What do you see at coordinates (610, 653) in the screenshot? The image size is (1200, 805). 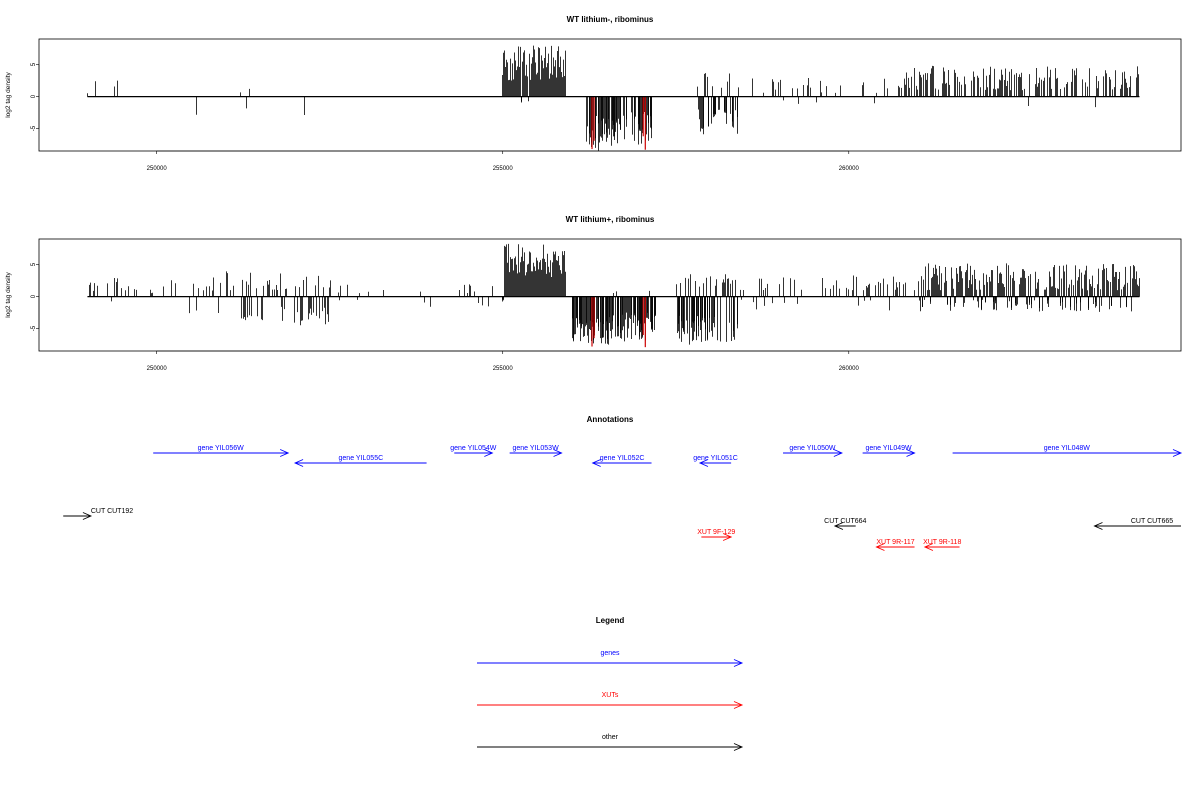 I see `legend-label: genes` at bounding box center [610, 653].